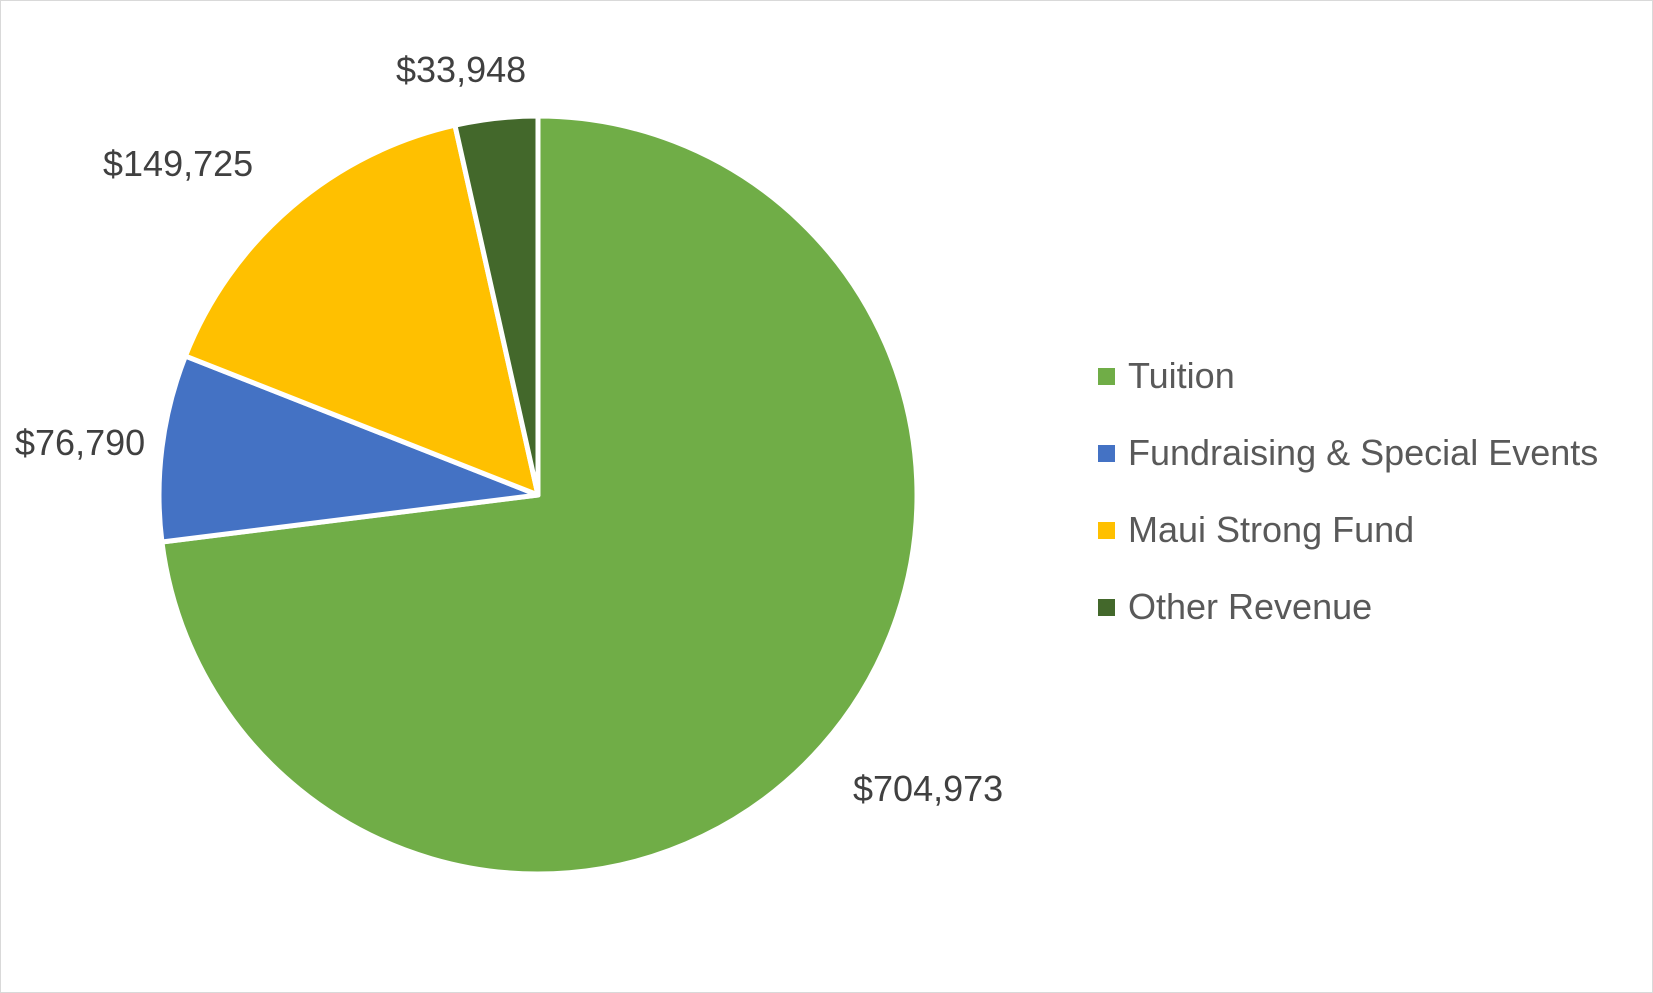  I want to click on legend-item-other-revenue: Other Revenue, so click(1348, 607).